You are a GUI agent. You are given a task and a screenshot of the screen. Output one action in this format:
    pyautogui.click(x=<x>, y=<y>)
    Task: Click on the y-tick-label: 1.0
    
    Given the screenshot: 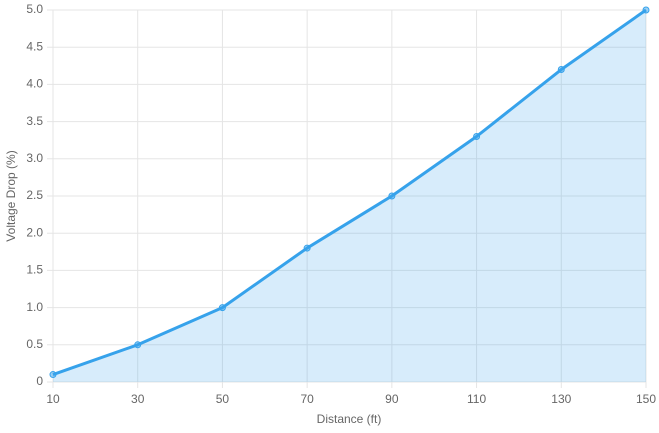 What is the action you would take?
    pyautogui.click(x=34, y=307)
    